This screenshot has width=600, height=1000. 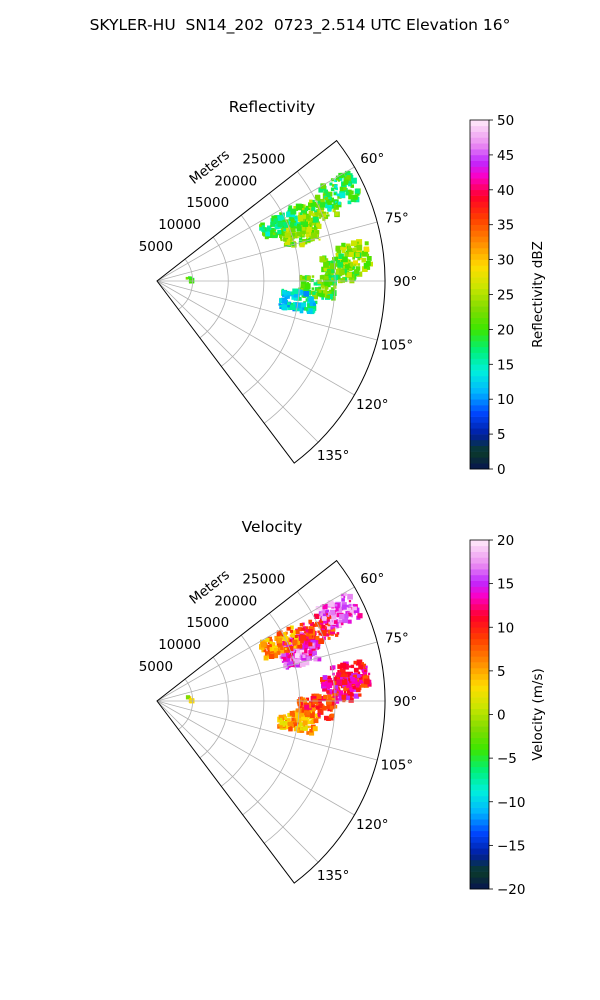 I want to click on colorbar-tick-label: 50, so click(x=505, y=121).